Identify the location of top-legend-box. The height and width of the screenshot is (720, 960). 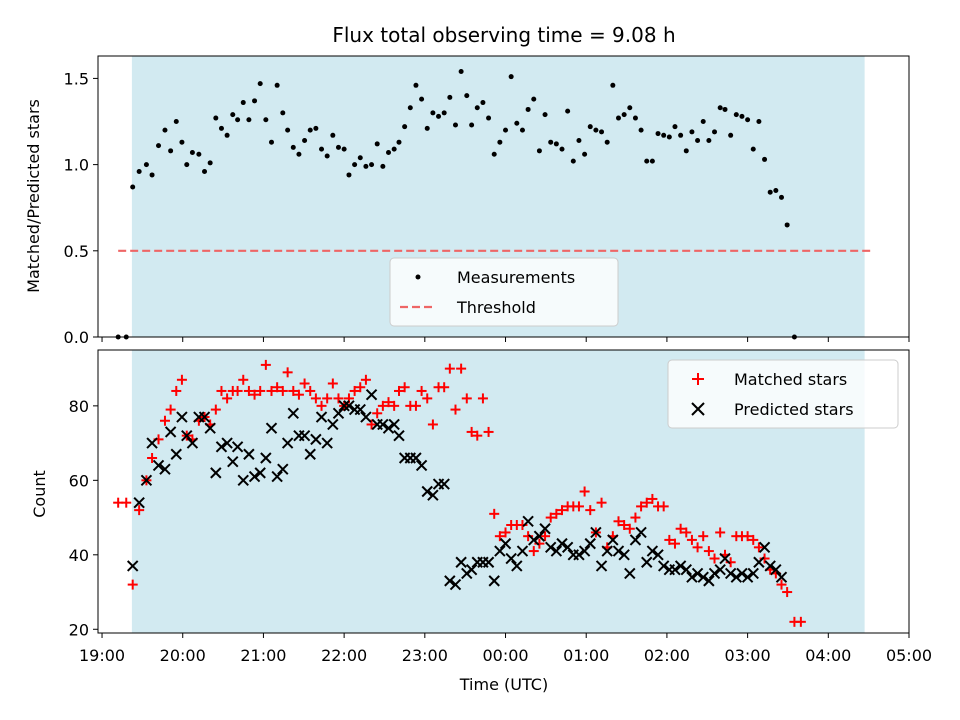
(504, 292).